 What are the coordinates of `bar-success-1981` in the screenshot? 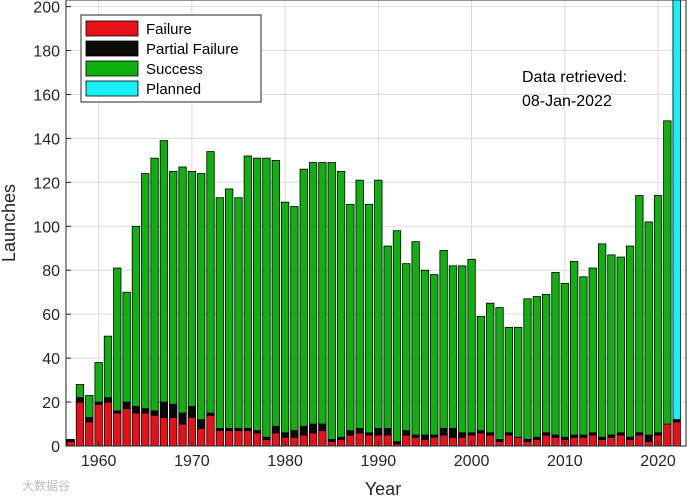 It's located at (294, 319).